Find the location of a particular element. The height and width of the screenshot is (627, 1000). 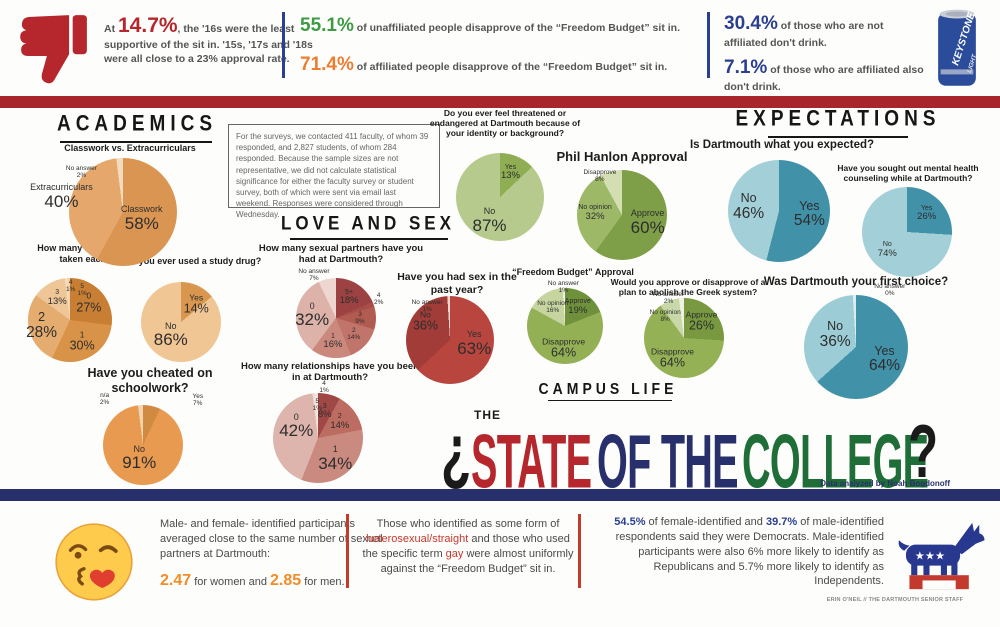

pie-slice-label-disapprove: Disapprove 8% is located at coordinates (600, 176).